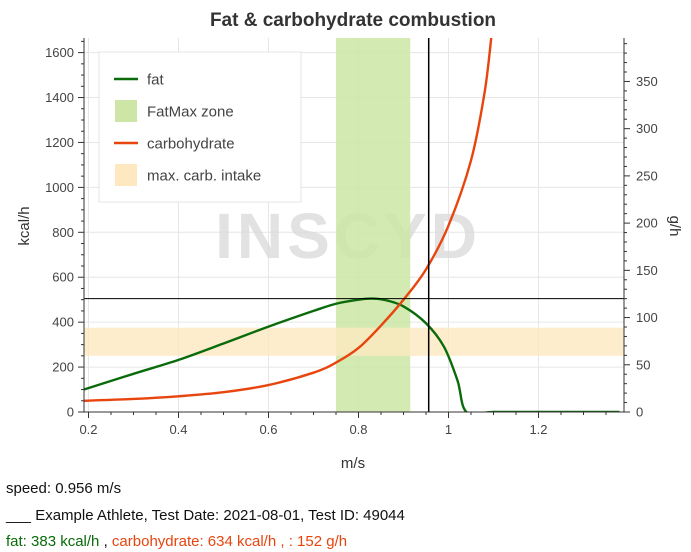  I want to click on fat-readout: fat: 383 kcal/h, so click(53, 541).